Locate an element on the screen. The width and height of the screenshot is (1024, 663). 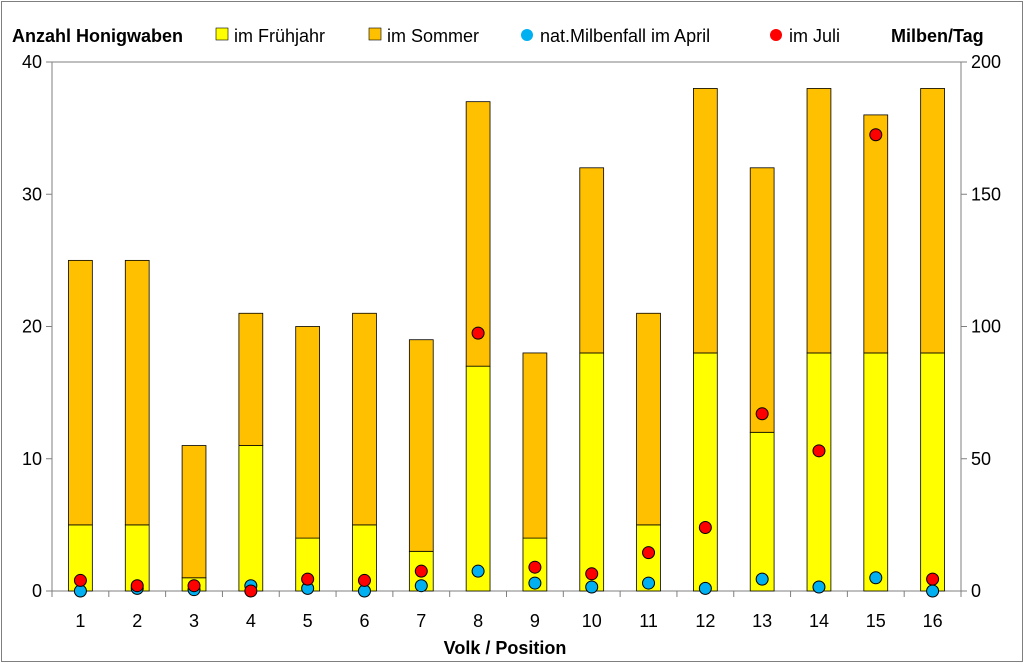
x-tick-label: 13 is located at coordinates (762, 621).